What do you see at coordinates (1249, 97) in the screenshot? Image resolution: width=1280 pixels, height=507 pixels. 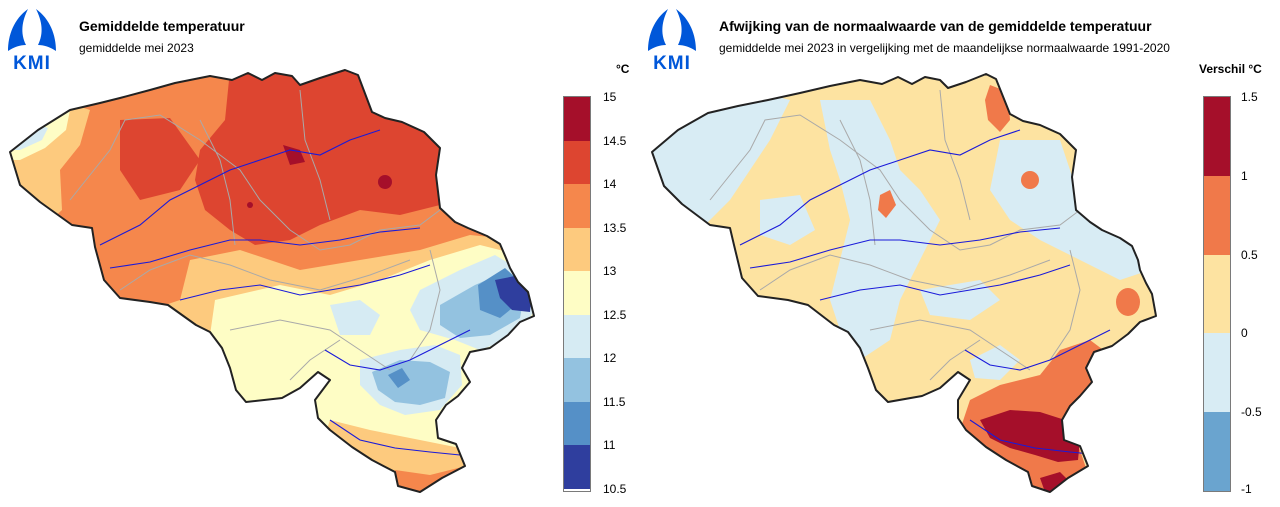 I see `legend-tick: 1.5` at bounding box center [1249, 97].